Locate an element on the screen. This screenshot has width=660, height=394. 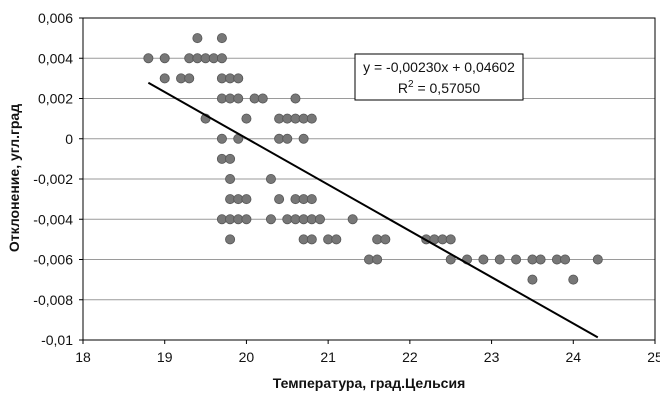
r-squared-label: R2 = 0,57050 is located at coordinates (439, 87).